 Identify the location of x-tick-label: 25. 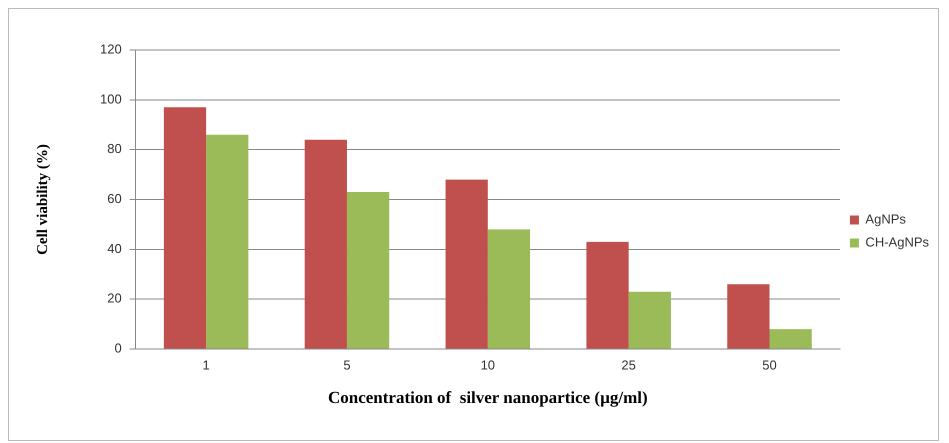
(628, 364).